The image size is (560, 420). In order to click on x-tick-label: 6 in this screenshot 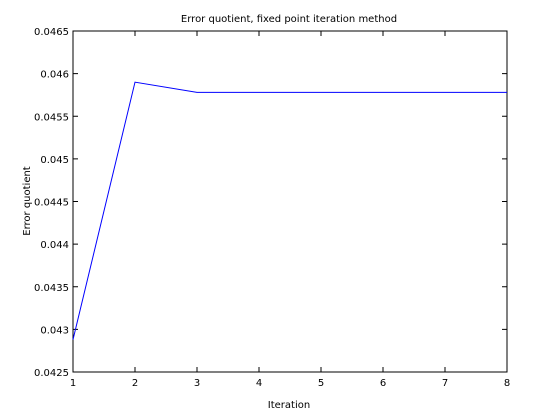, I will do `click(383, 383)`.